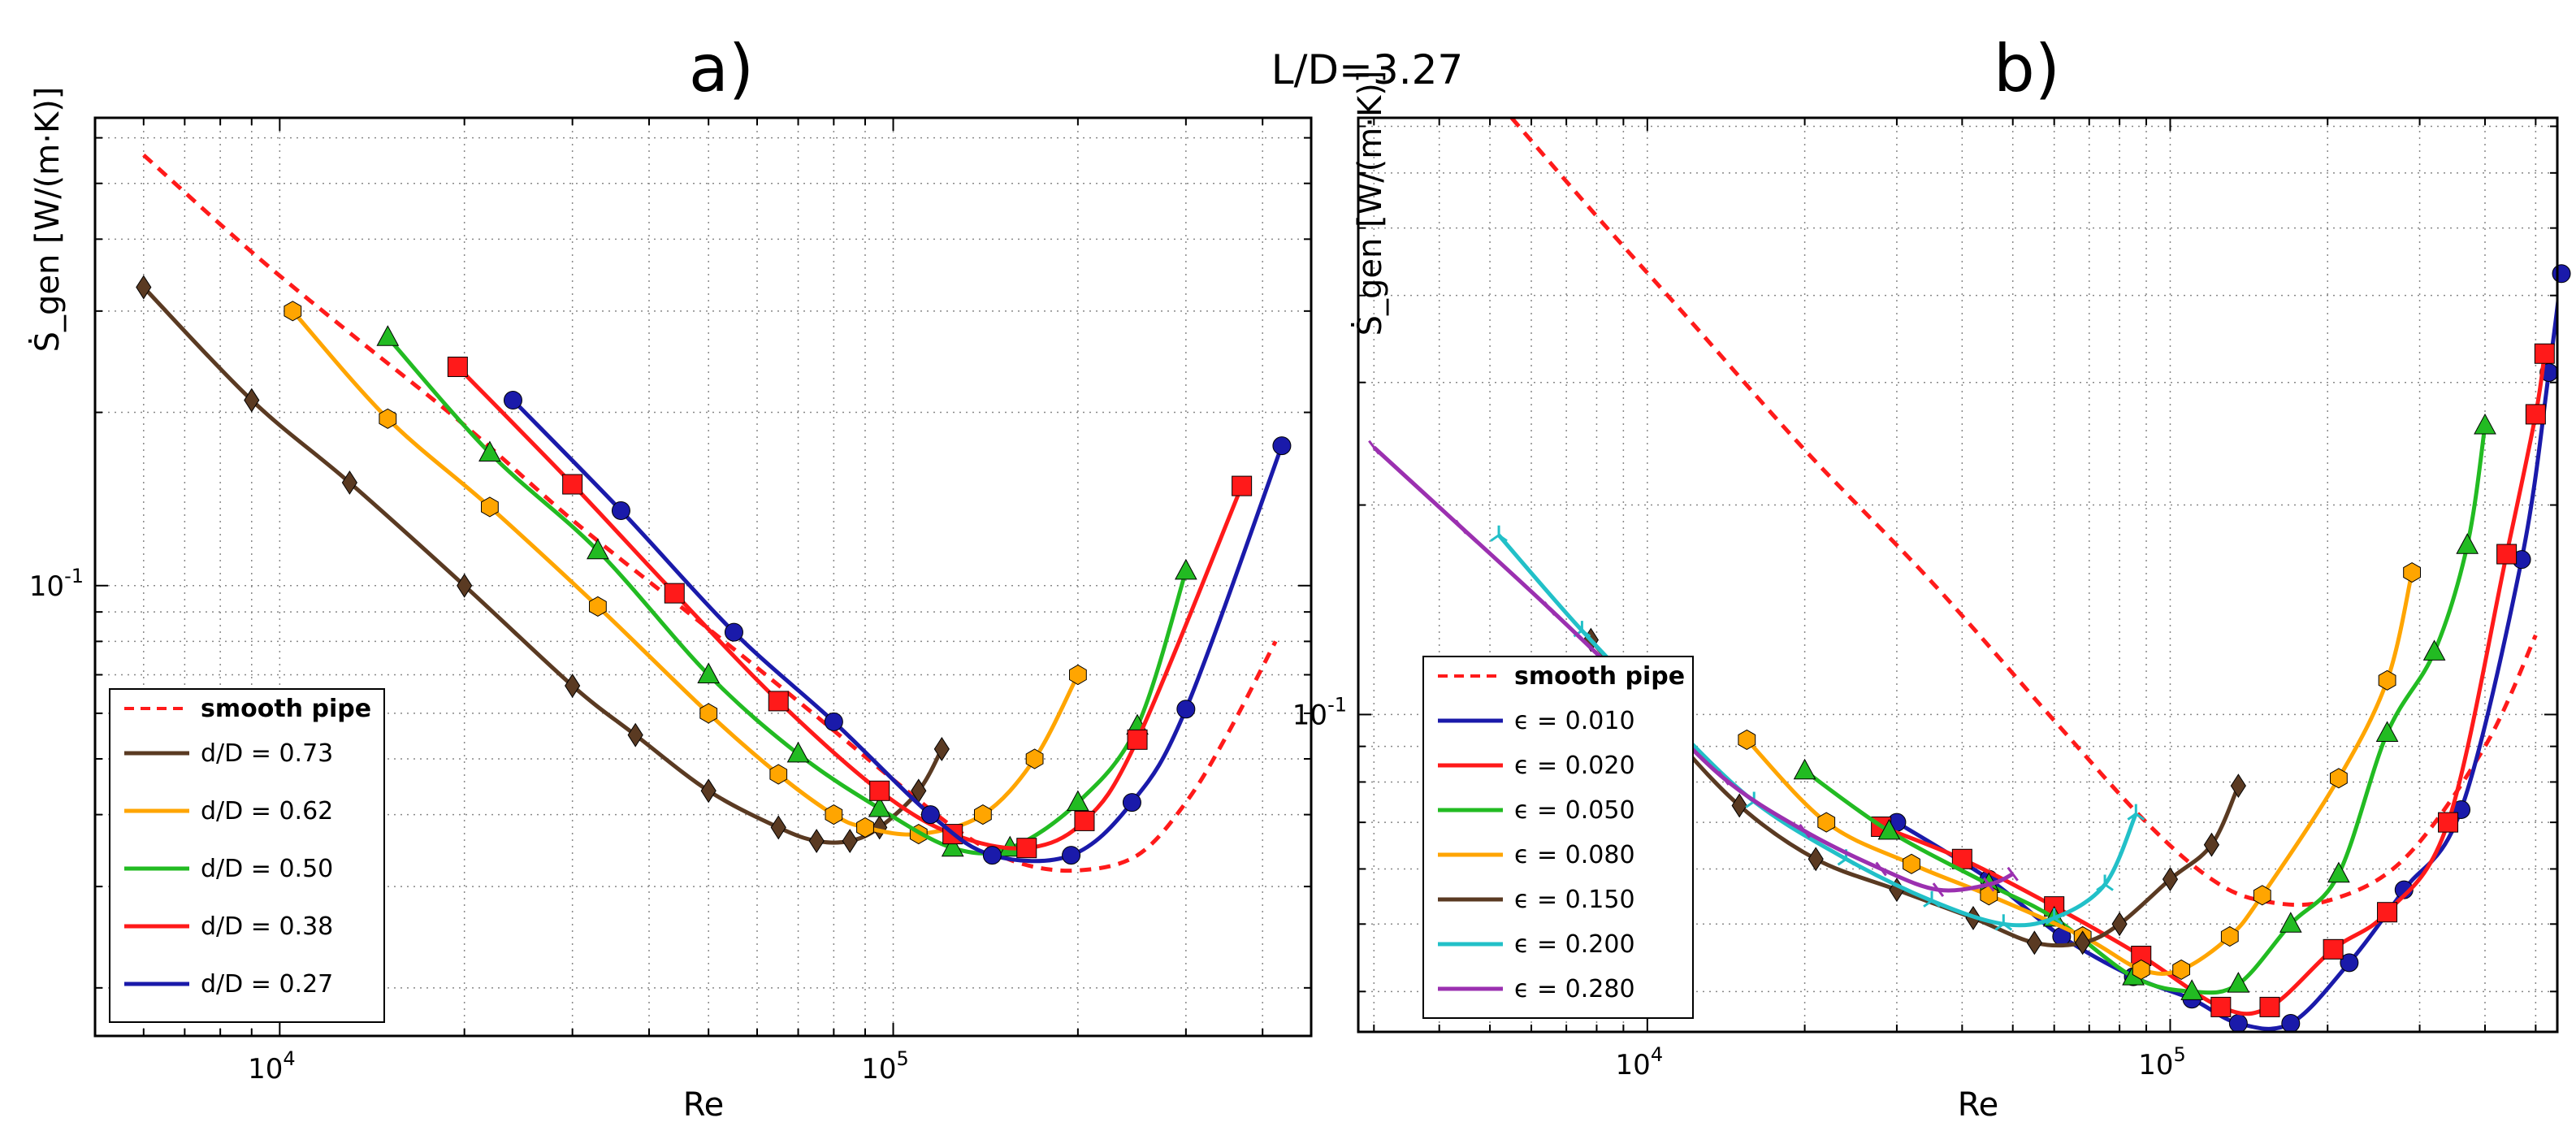 The height and width of the screenshot is (1144, 2576). What do you see at coordinates (47, 220) in the screenshot?
I see `panel-a-y-axis-label: Ṡ_gen [W/(m·K)]` at bounding box center [47, 220].